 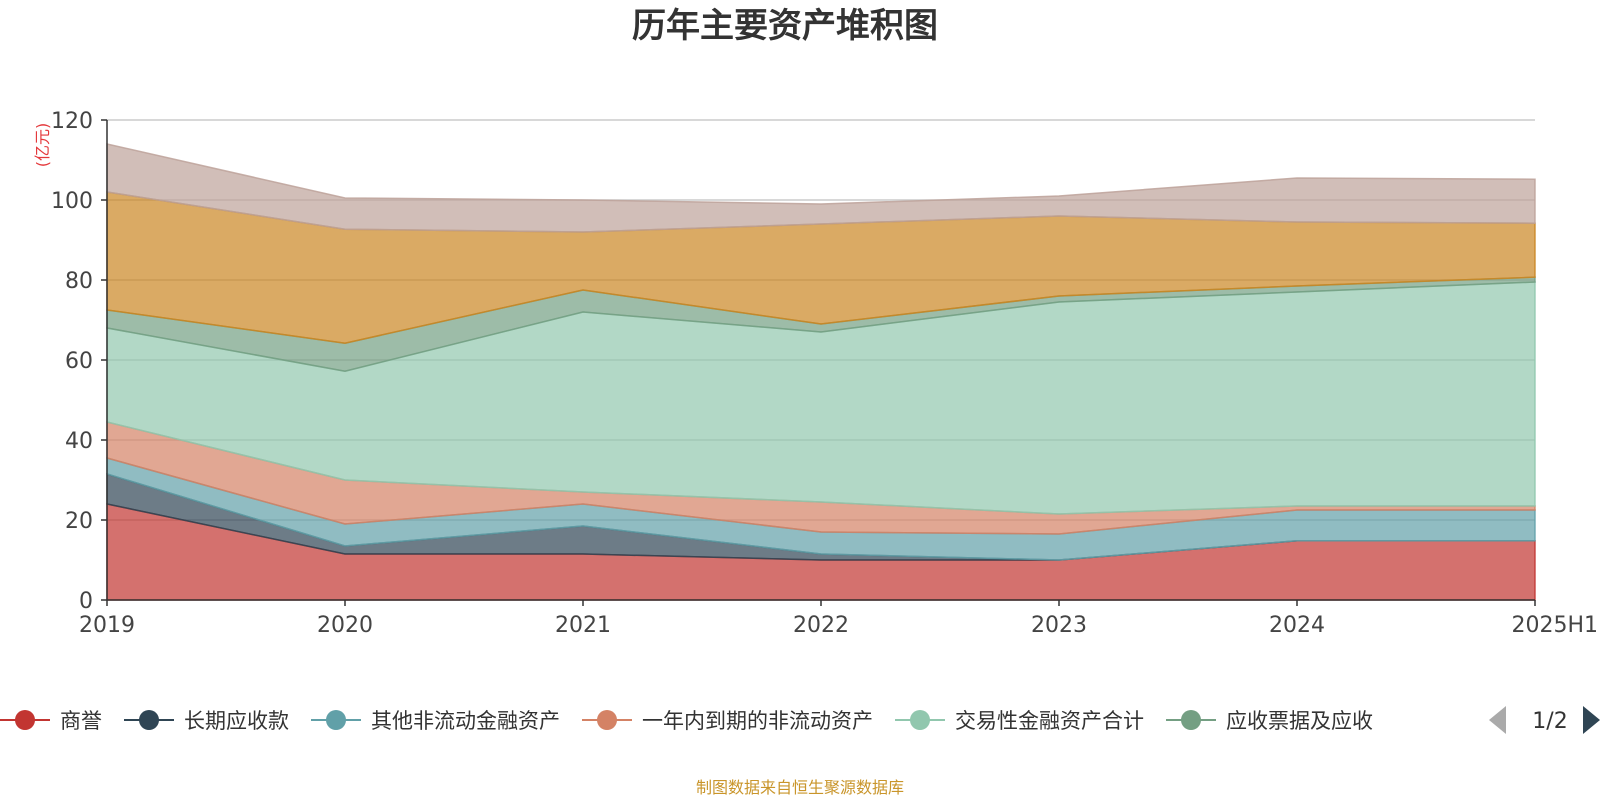 What do you see at coordinates (1049, 721) in the screenshot?
I see `legend-label: 交易性金融资产合计` at bounding box center [1049, 721].